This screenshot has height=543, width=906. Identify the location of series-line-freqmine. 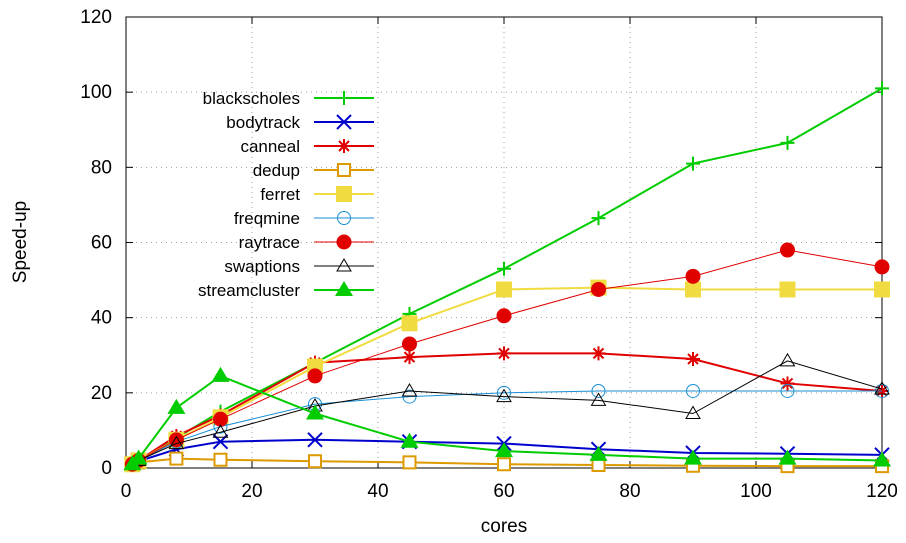
(507, 427).